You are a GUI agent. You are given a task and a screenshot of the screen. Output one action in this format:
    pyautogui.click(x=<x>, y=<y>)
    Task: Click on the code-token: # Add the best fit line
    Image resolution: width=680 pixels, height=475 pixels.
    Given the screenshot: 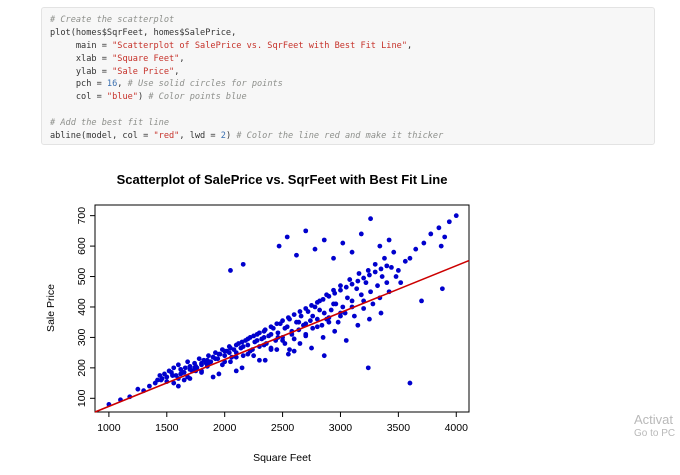 What is the action you would take?
    pyautogui.click(x=109, y=123)
    